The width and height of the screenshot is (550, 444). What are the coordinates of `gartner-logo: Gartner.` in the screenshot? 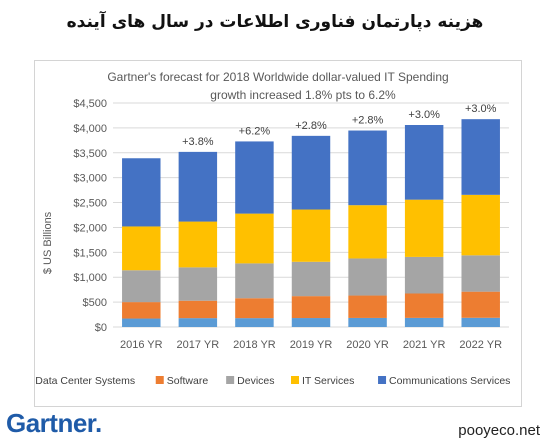 It's located at (54, 423).